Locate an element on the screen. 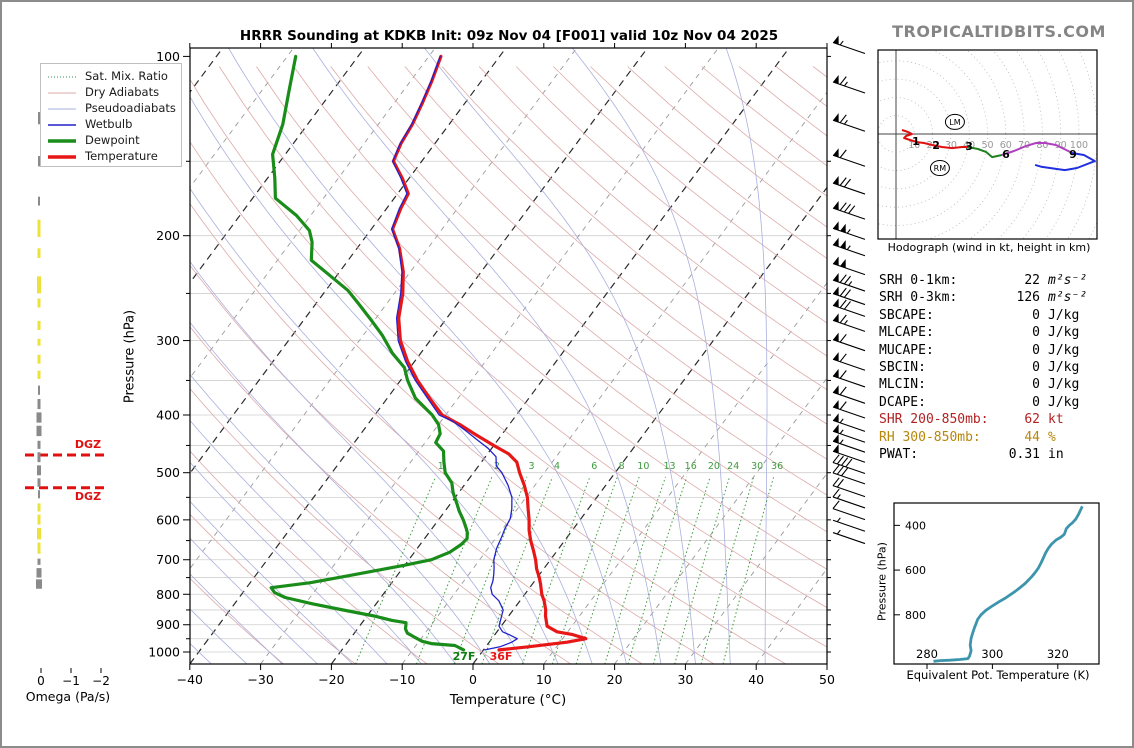 This screenshot has width=1134, height=748. mixing-ratio-label: 16 is located at coordinates (691, 466).